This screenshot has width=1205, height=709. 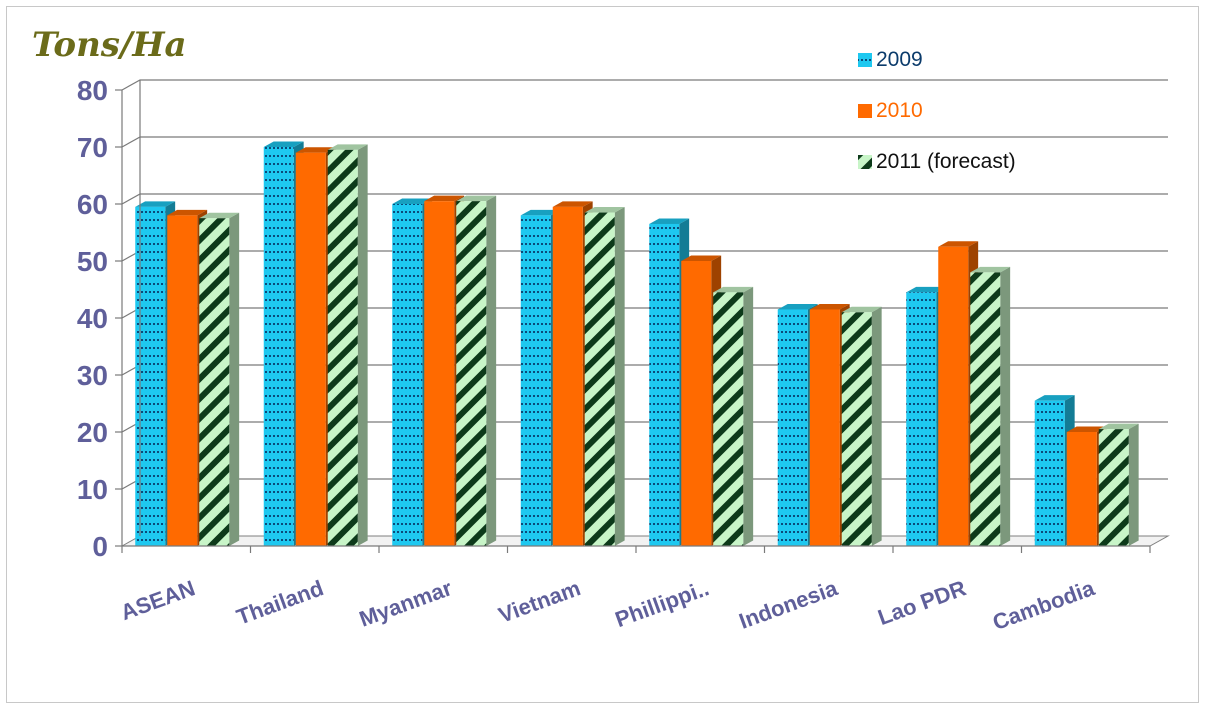 I want to click on legend-item: 2010, so click(x=890, y=110).